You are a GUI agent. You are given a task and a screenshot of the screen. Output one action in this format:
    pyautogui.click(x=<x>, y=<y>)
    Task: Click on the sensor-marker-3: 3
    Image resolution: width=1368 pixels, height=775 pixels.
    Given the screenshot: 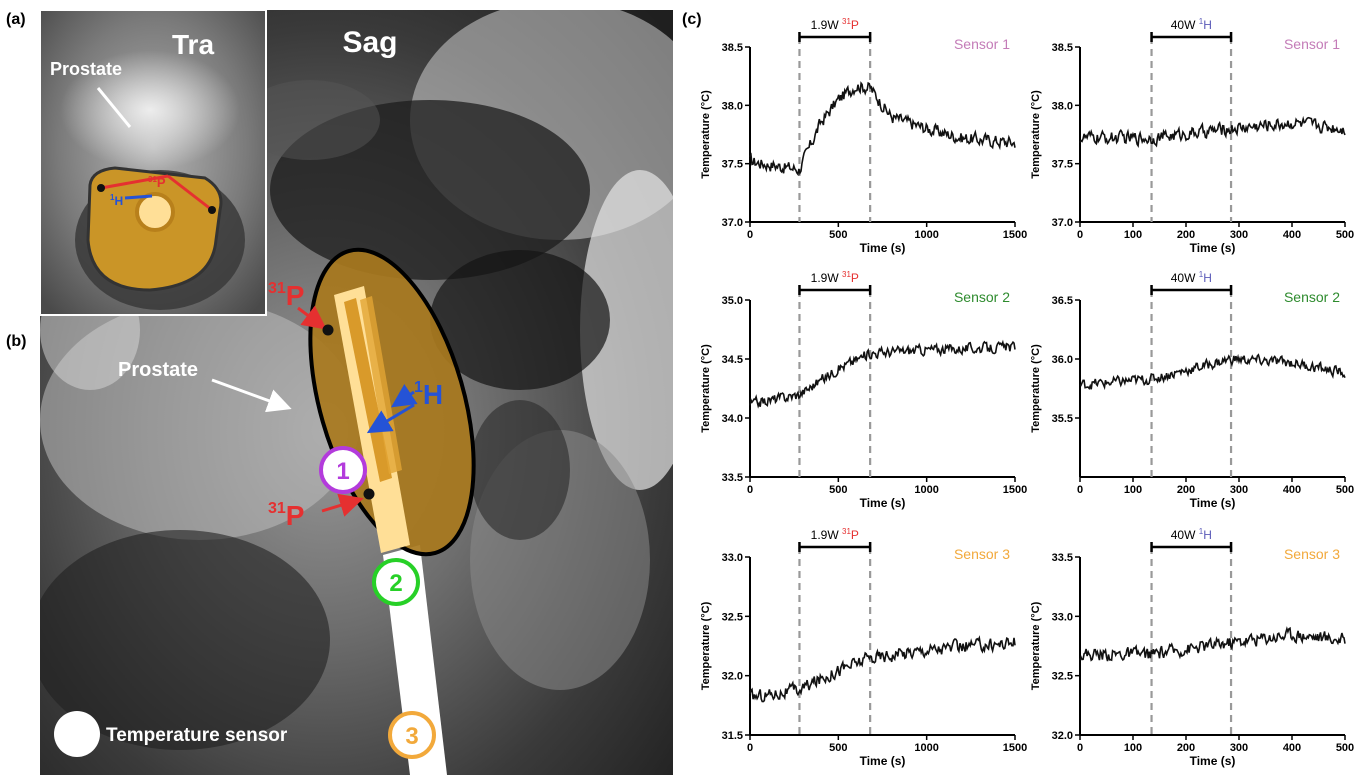 What is the action you would take?
    pyautogui.click(x=412, y=735)
    